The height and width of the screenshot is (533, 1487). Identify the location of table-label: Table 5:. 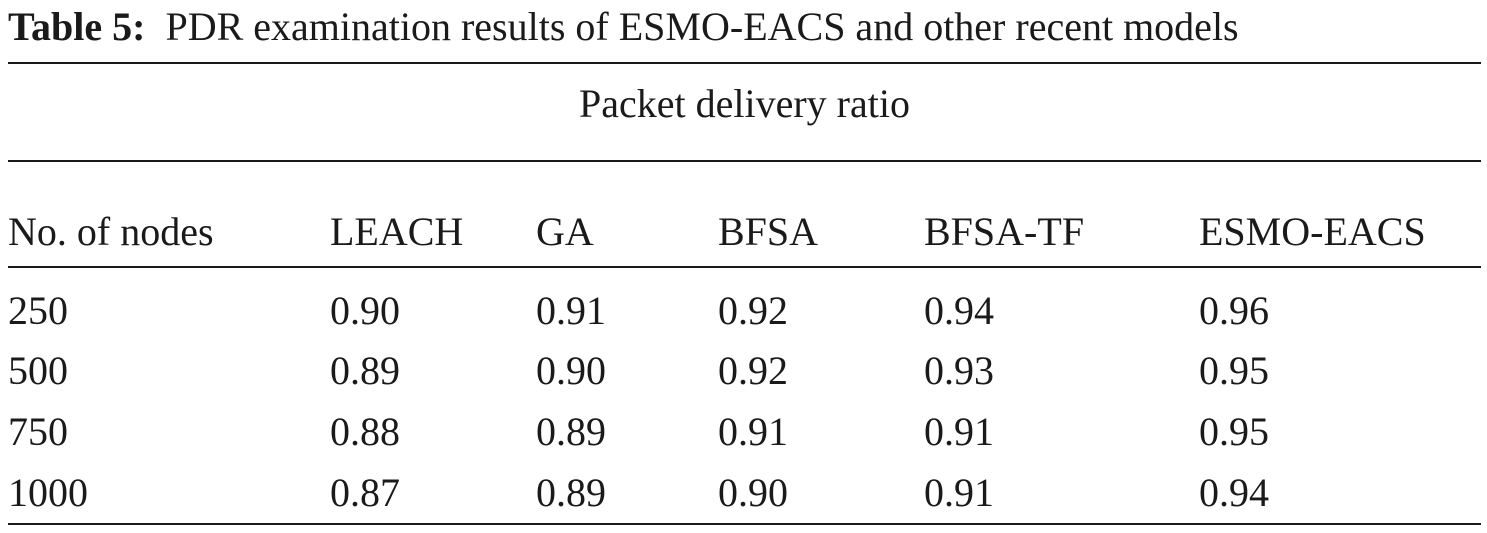
(77, 26).